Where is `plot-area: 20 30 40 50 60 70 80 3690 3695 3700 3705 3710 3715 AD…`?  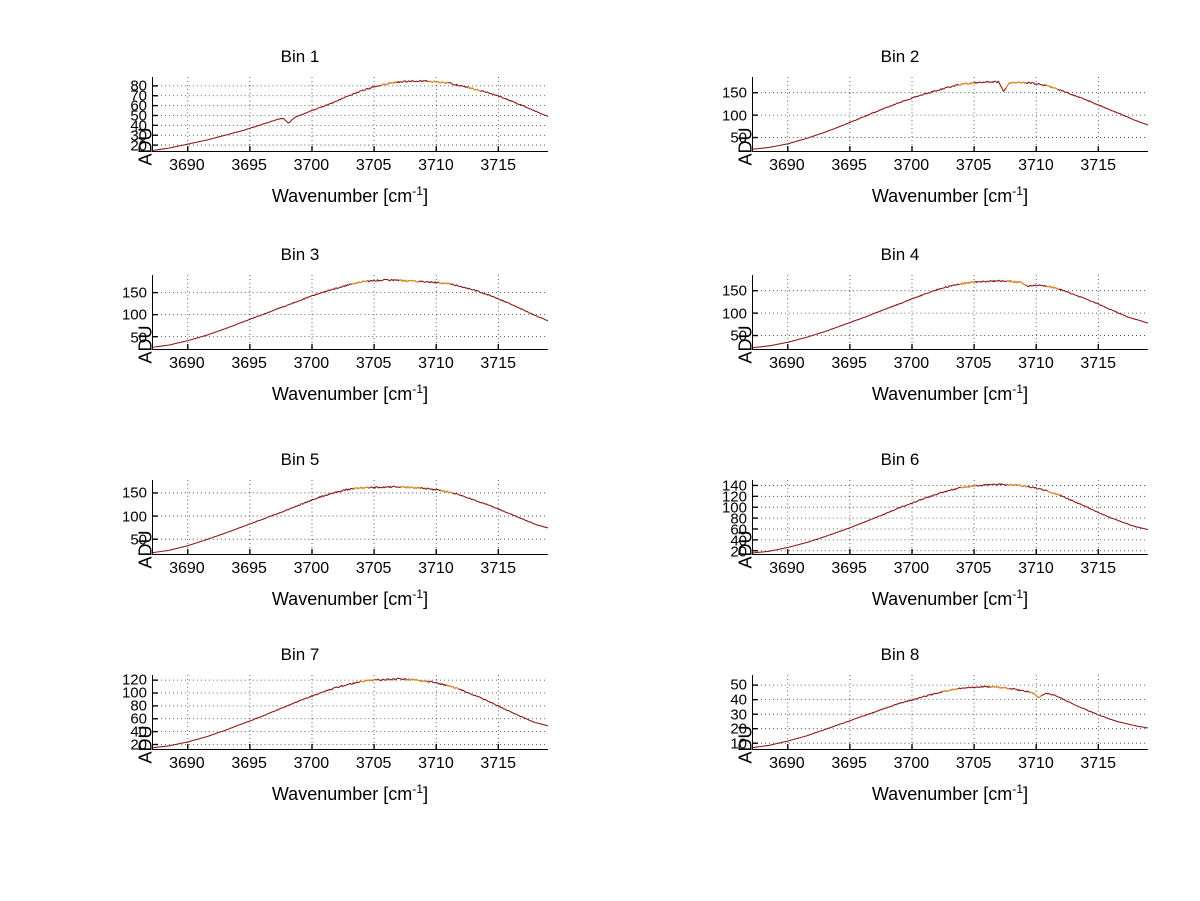
plot-area: 20 30 40 50 60 70 80 3690 3695 3700 3705 3710 3715 AD… is located at coordinates (339, 141).